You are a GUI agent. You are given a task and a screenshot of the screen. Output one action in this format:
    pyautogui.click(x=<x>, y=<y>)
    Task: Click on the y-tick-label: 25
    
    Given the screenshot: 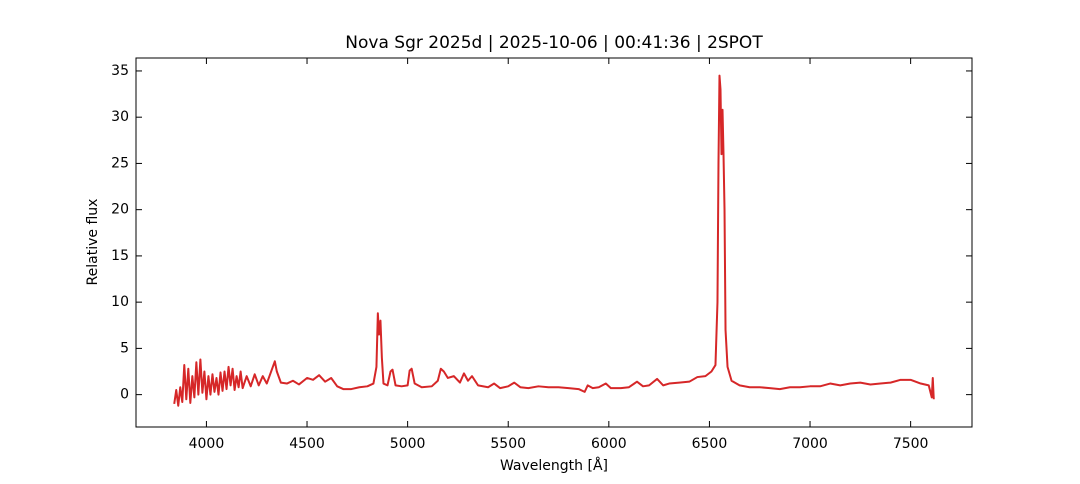 What is the action you would take?
    pyautogui.click(x=120, y=163)
    